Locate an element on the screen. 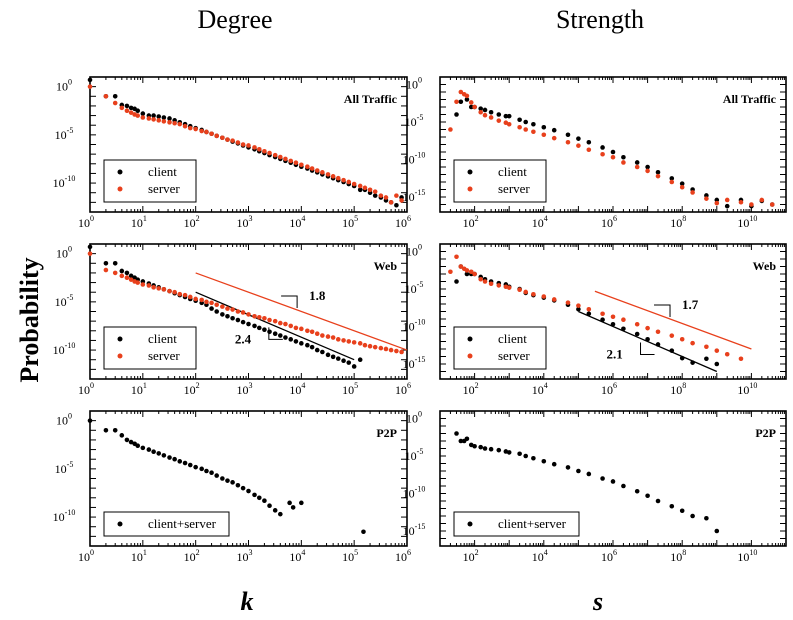 Image resolution: width=793 pixels, height=620 pixels. panel-title: All Traffic is located at coordinates (371, 99).